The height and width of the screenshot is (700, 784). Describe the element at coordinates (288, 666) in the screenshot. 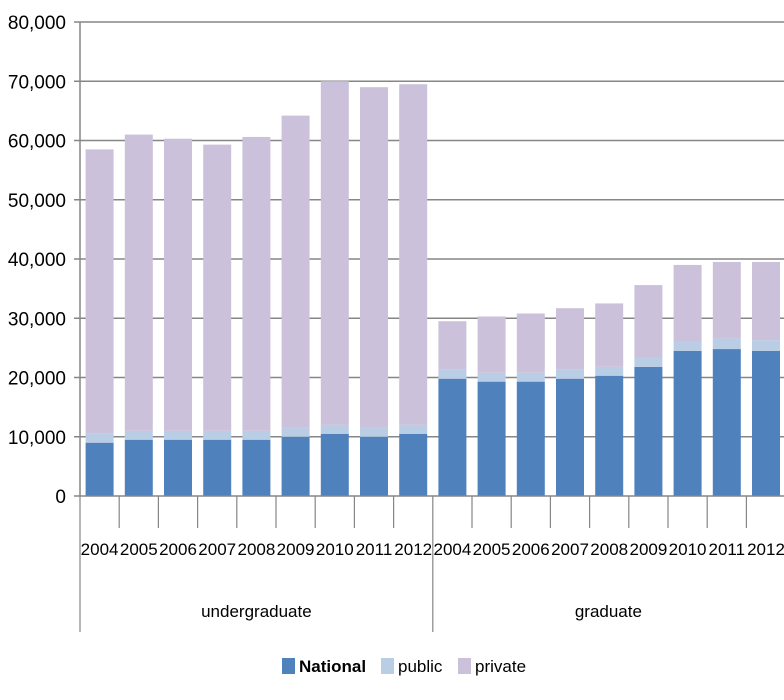

I see `legend-swatch-national` at that location.